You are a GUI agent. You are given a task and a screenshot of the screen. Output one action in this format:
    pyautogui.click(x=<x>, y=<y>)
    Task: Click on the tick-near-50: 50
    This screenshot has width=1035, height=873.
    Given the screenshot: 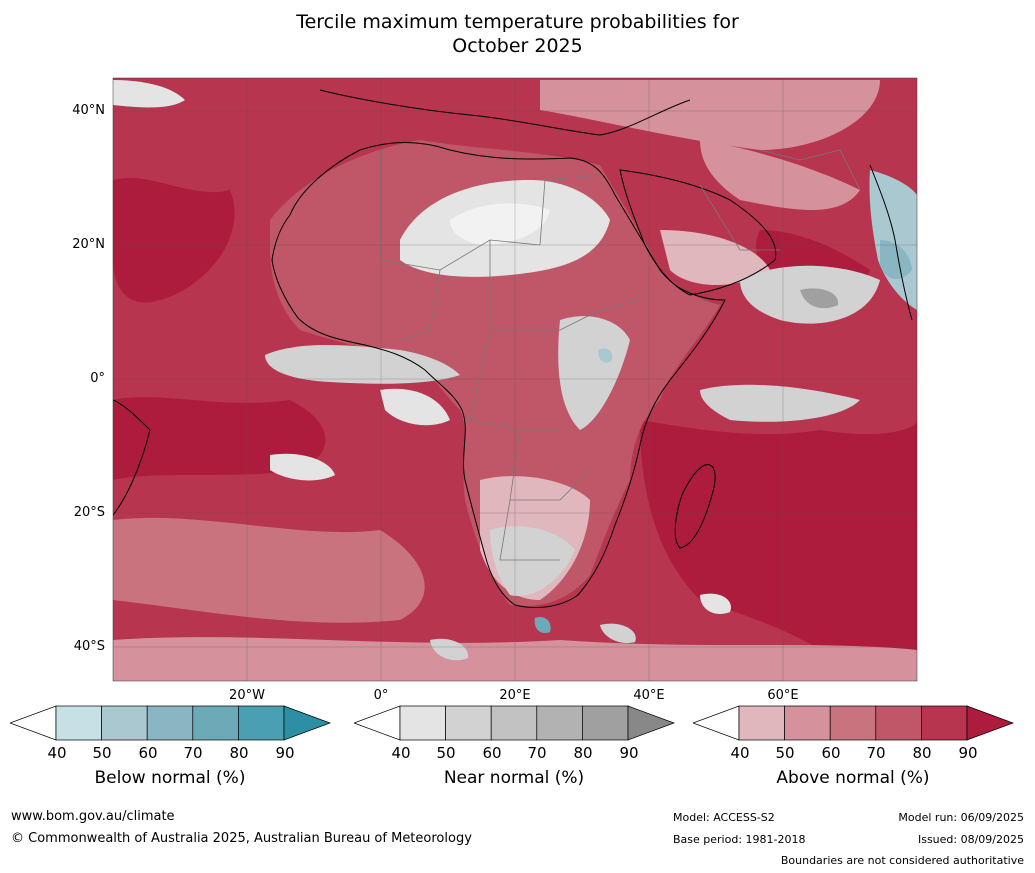 What is the action you would take?
    pyautogui.click(x=446, y=753)
    